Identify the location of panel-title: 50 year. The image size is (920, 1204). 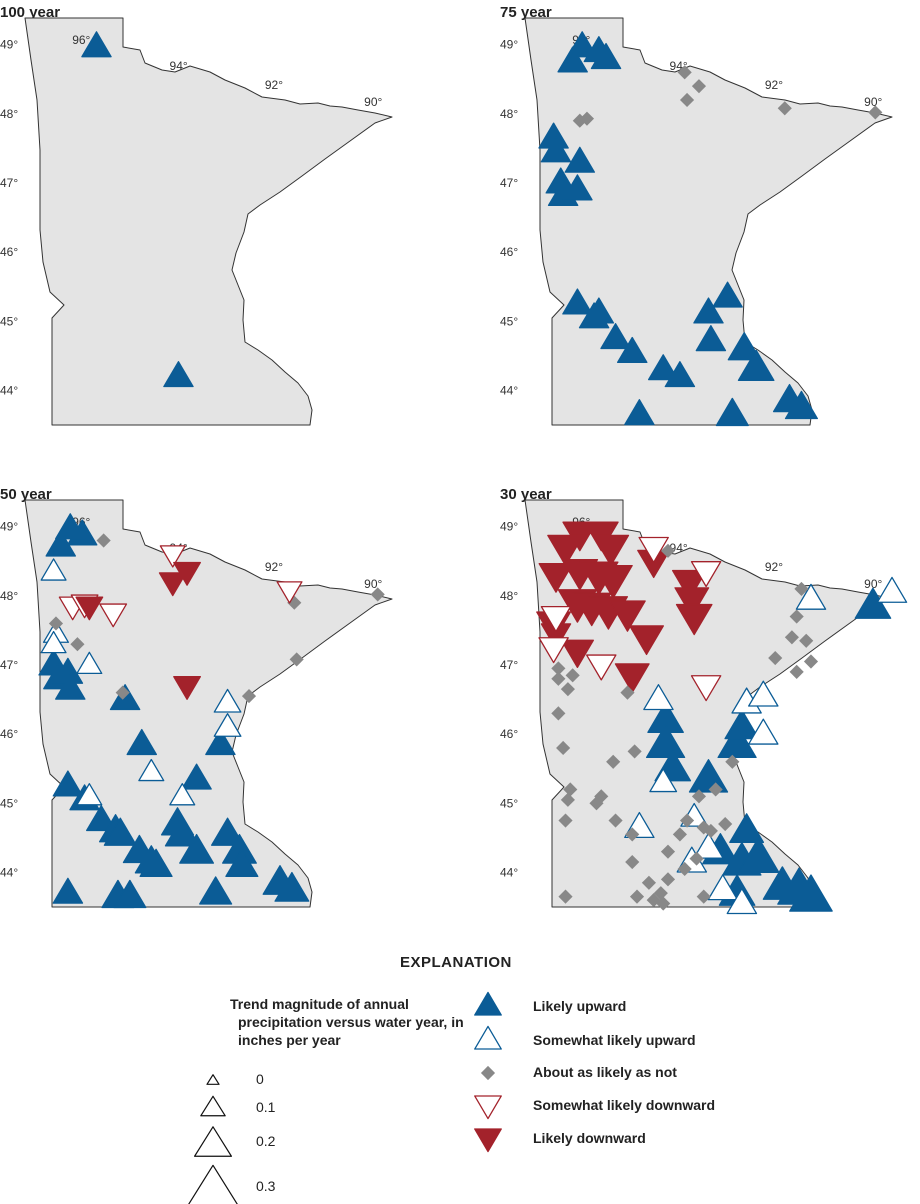
(26, 494).